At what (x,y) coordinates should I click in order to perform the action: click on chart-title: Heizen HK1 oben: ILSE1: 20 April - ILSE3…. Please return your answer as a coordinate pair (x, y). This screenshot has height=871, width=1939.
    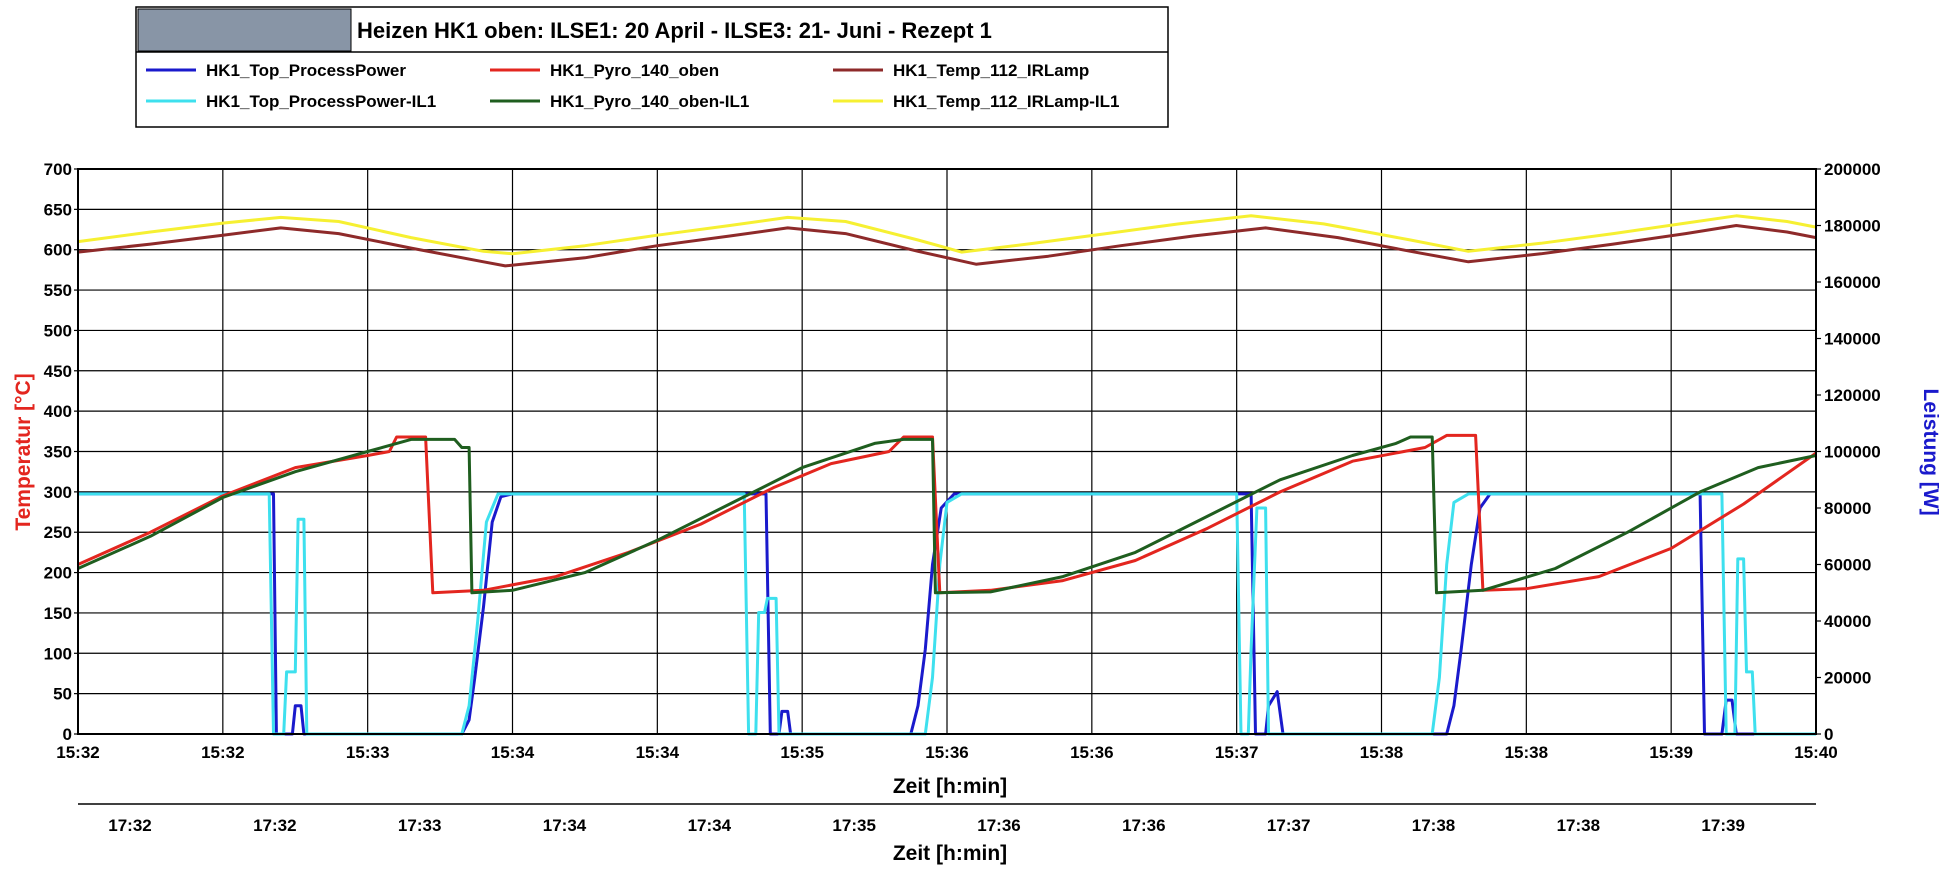
    Looking at the image, I should click on (674, 30).